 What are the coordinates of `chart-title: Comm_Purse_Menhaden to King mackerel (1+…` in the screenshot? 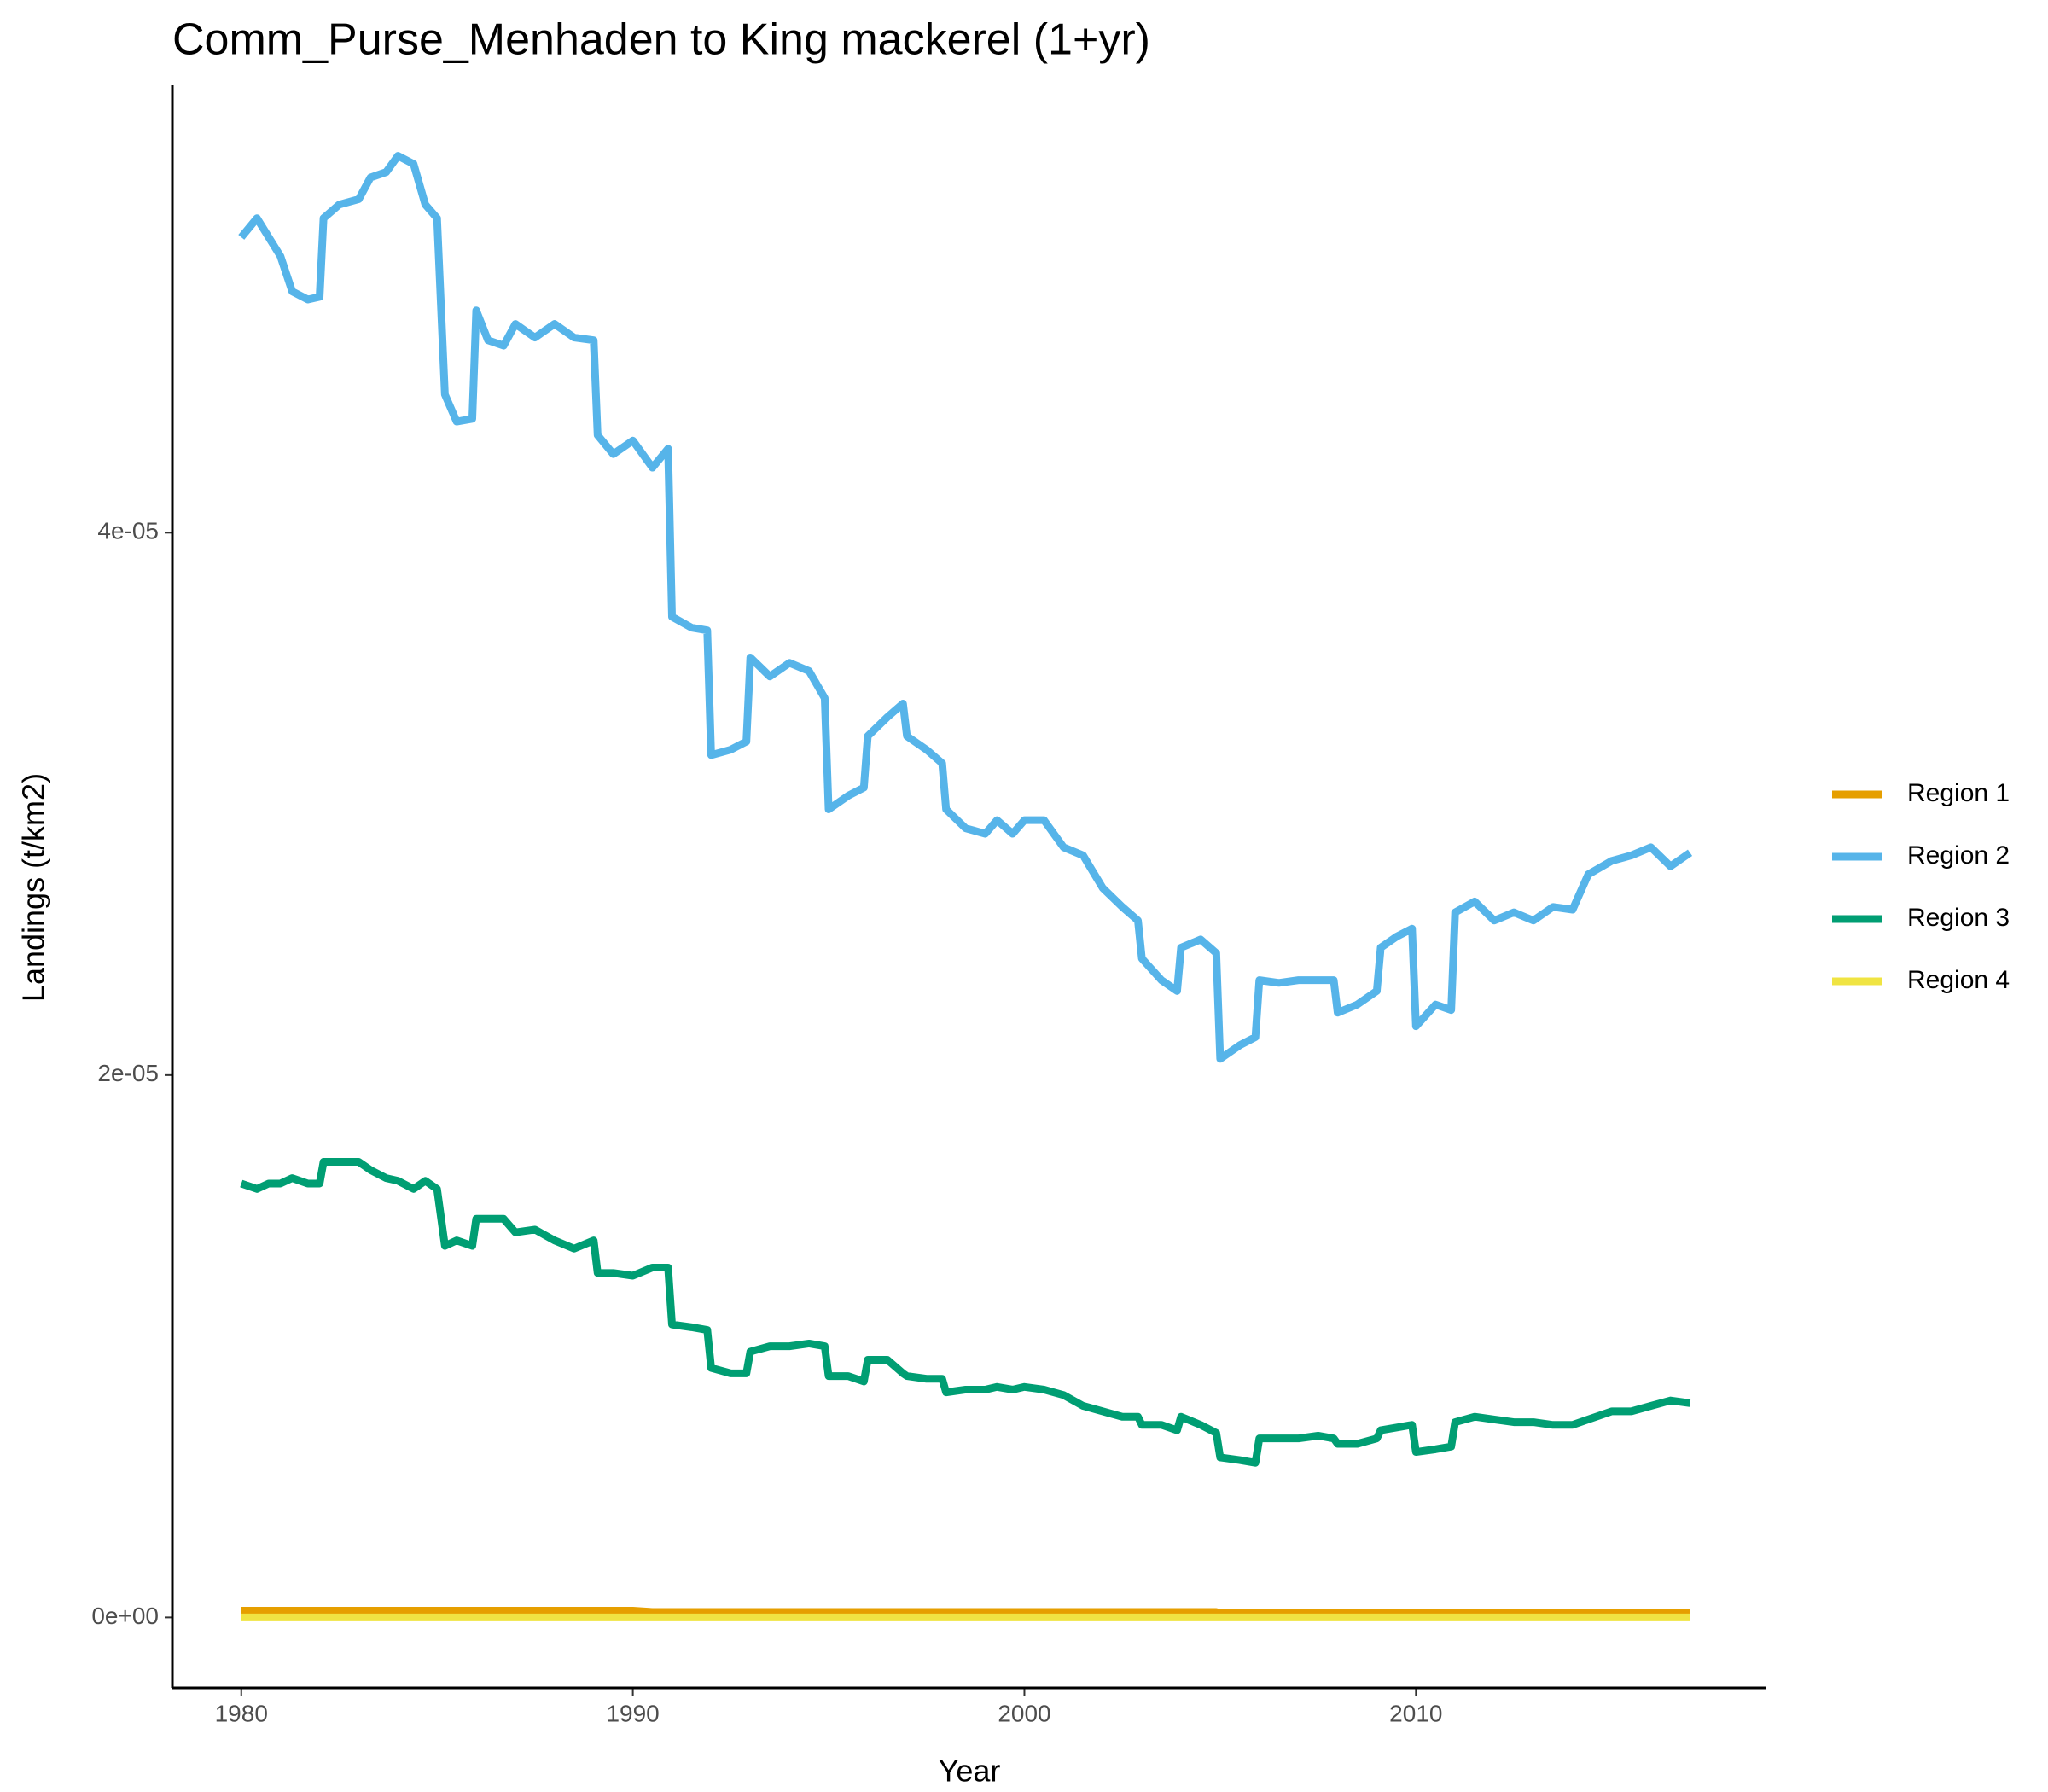 It's located at (661, 40).